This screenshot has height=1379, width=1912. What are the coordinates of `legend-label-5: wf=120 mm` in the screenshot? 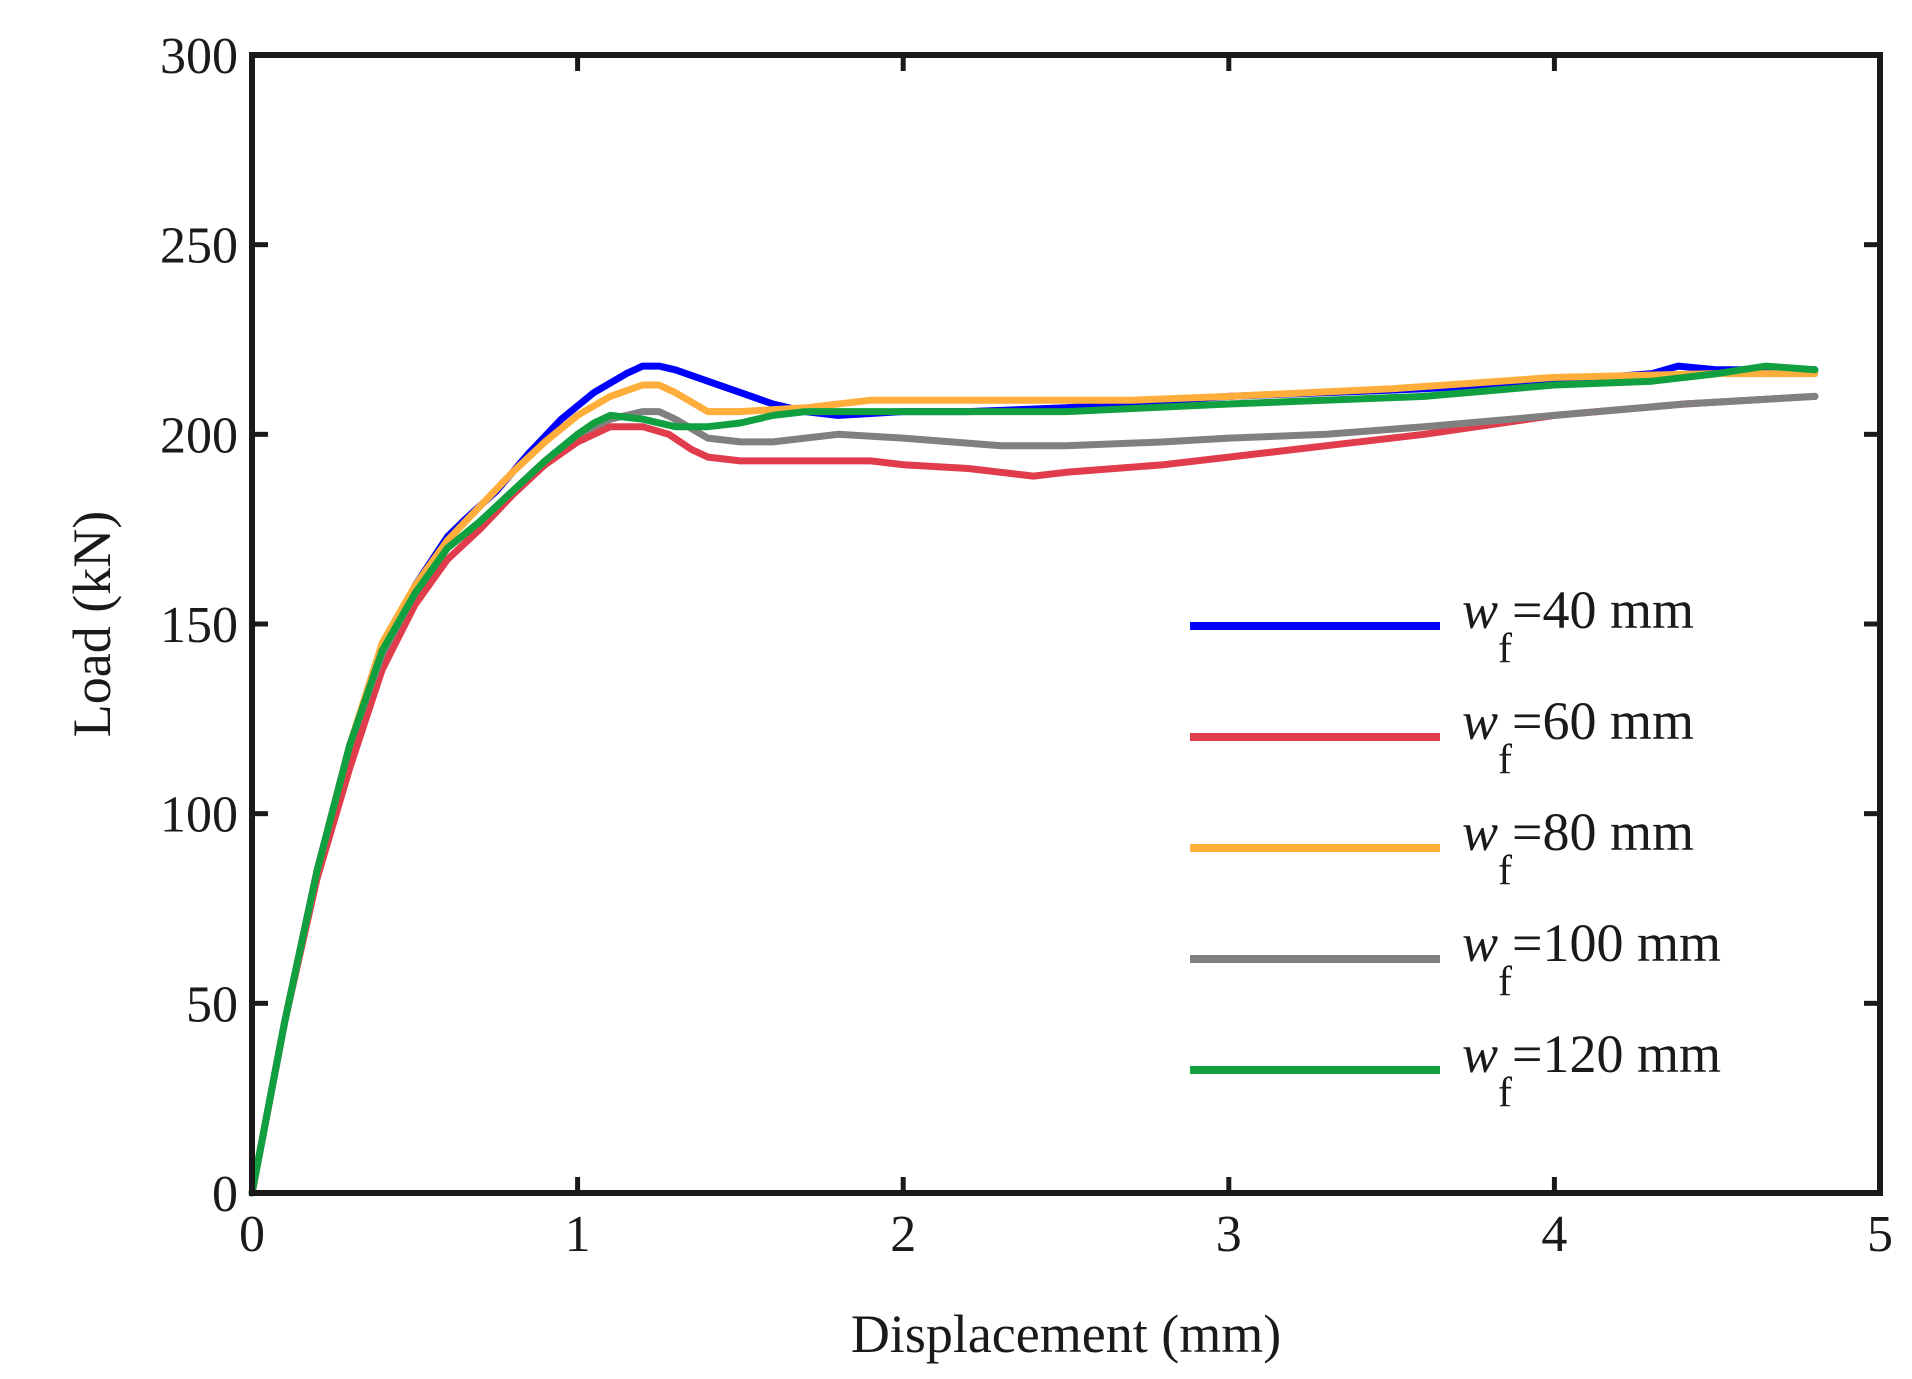 It's located at (1591, 1070).